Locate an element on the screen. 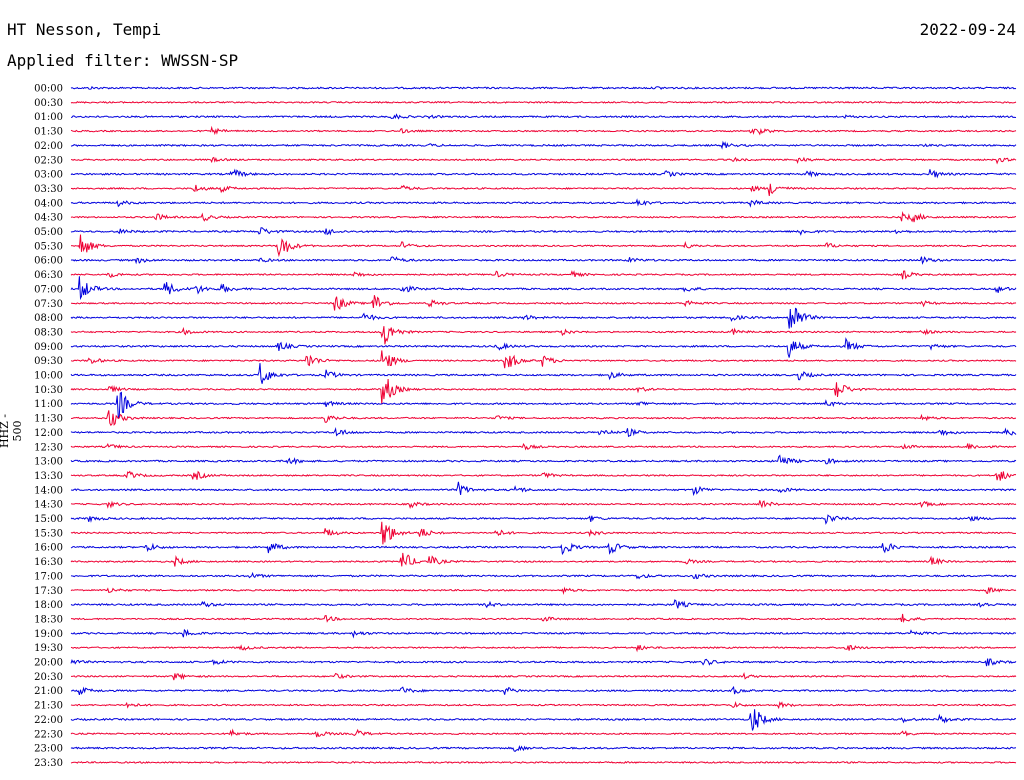  time-label: 21:30 is located at coordinates (48, 706).